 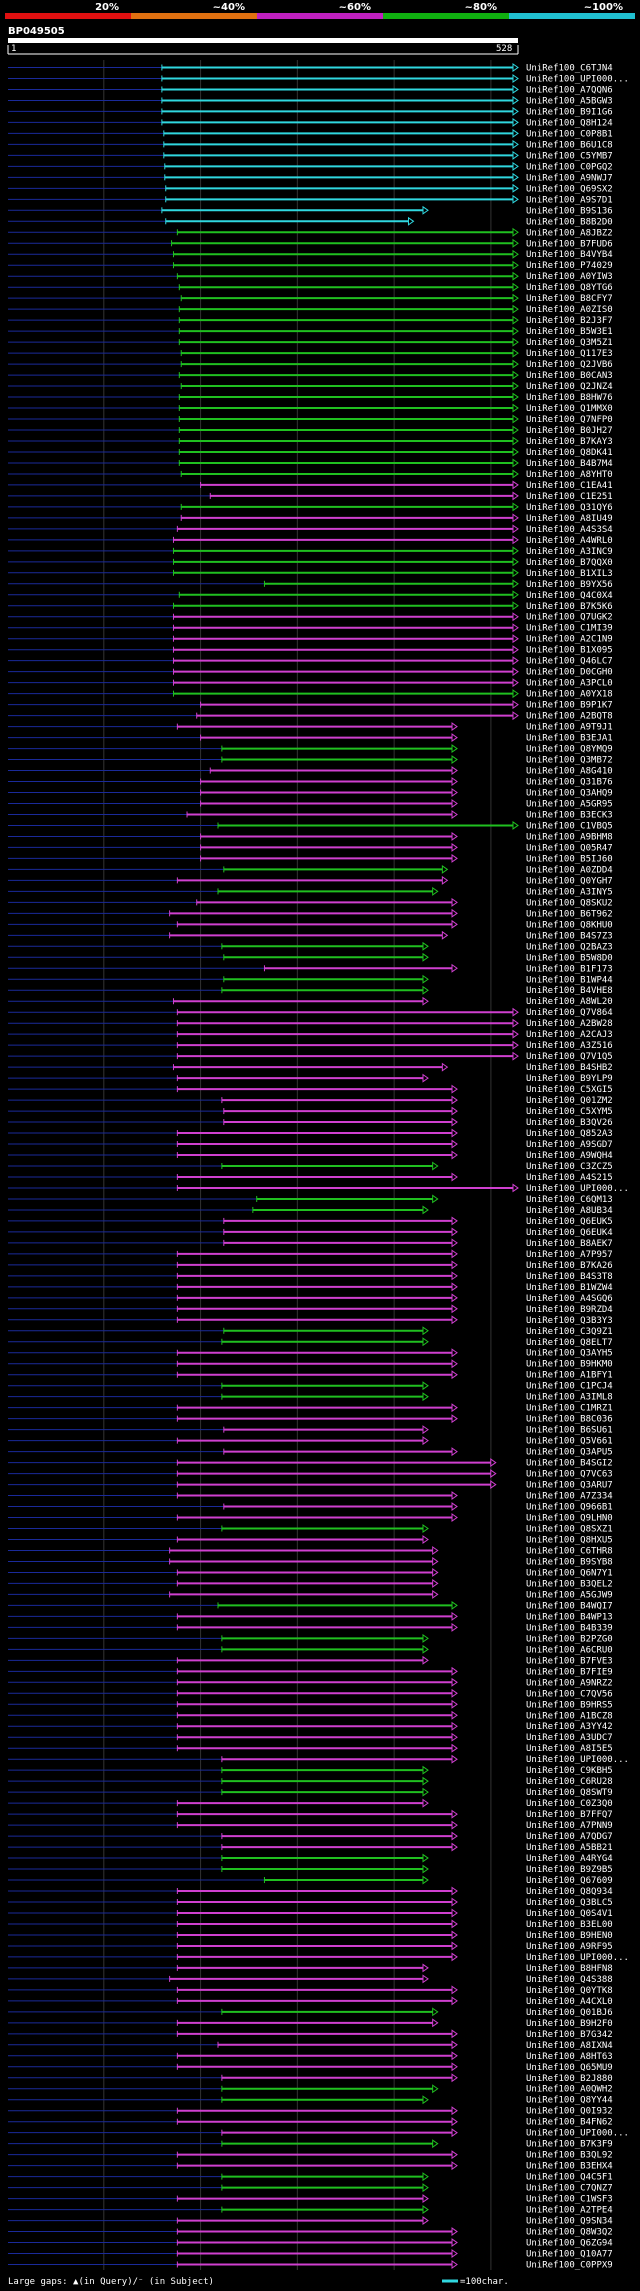 What do you see at coordinates (569, 1881) in the screenshot?
I see `hit-label: UniRef100_Q67609` at bounding box center [569, 1881].